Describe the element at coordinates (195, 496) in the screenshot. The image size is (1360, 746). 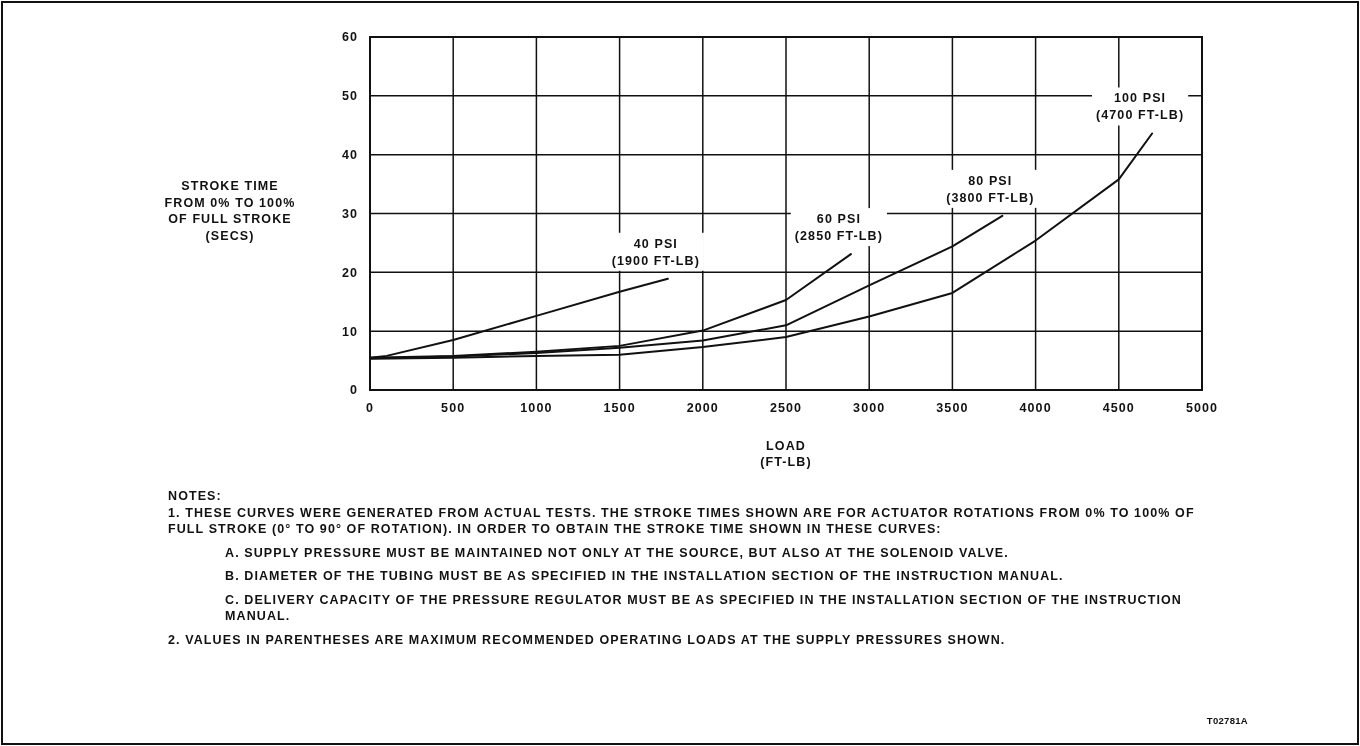
I see `text: NOTES:` at that location.